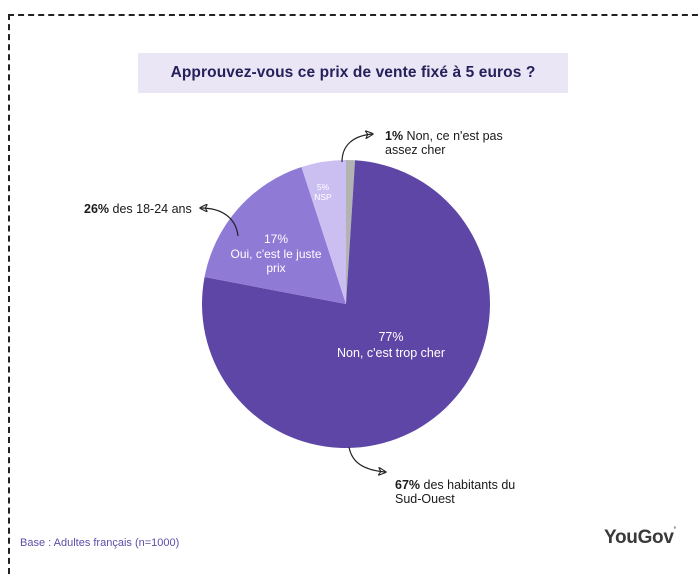 This screenshot has width=700, height=574. Describe the element at coordinates (356, 148) in the screenshot. I see `arrow-pas-assez-cher` at that location.